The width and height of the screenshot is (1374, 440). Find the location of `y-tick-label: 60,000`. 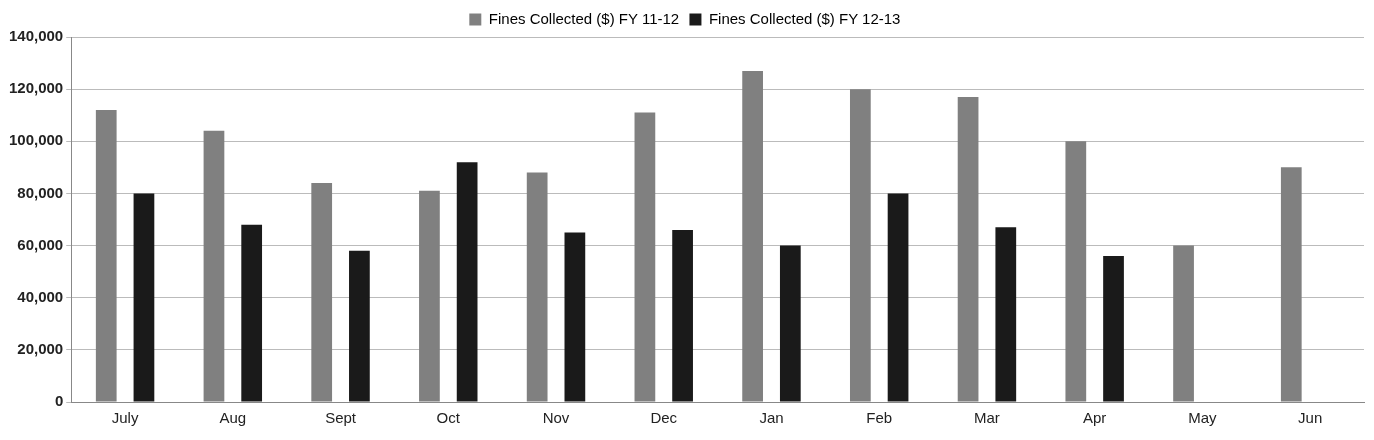

y-tick-label: 60,000 is located at coordinates (40, 244).